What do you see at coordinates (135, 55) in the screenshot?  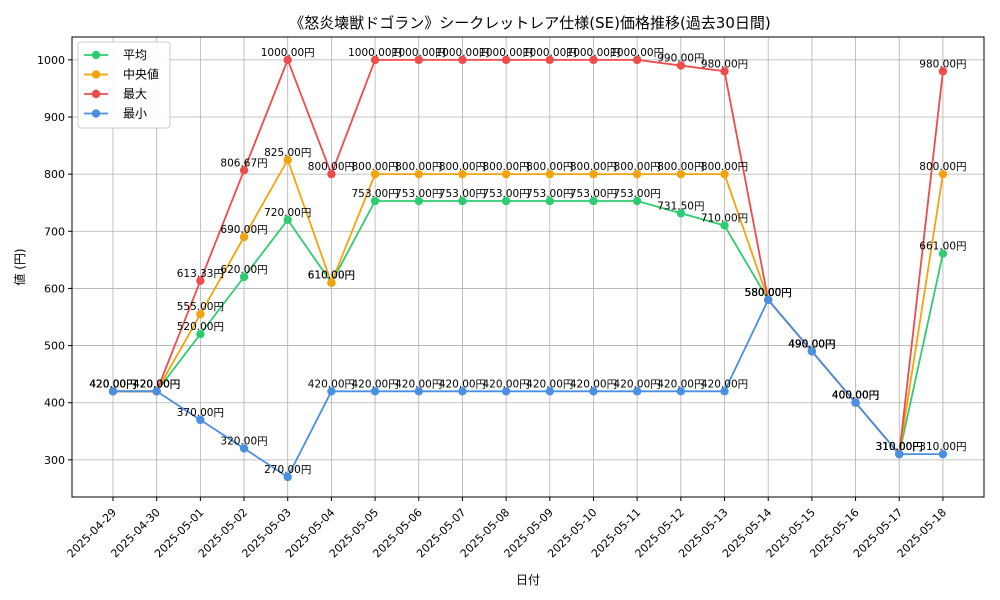 I see `legend-label: 平均` at bounding box center [135, 55].